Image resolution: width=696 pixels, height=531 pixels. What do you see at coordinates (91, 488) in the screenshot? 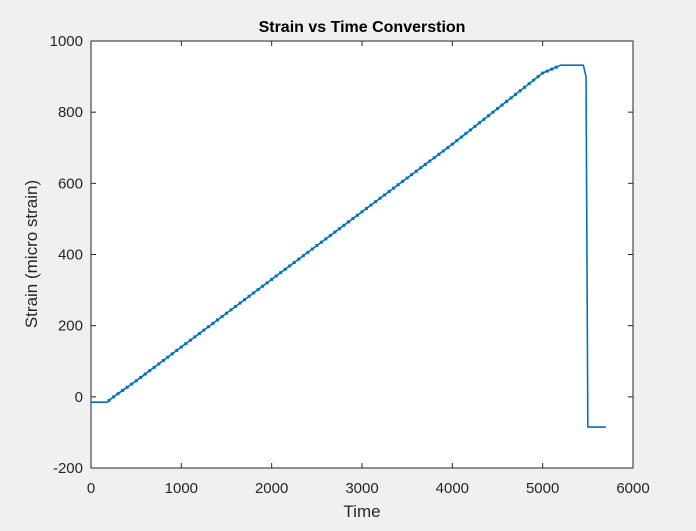
I see `x-tick-label: 0` at bounding box center [91, 488].